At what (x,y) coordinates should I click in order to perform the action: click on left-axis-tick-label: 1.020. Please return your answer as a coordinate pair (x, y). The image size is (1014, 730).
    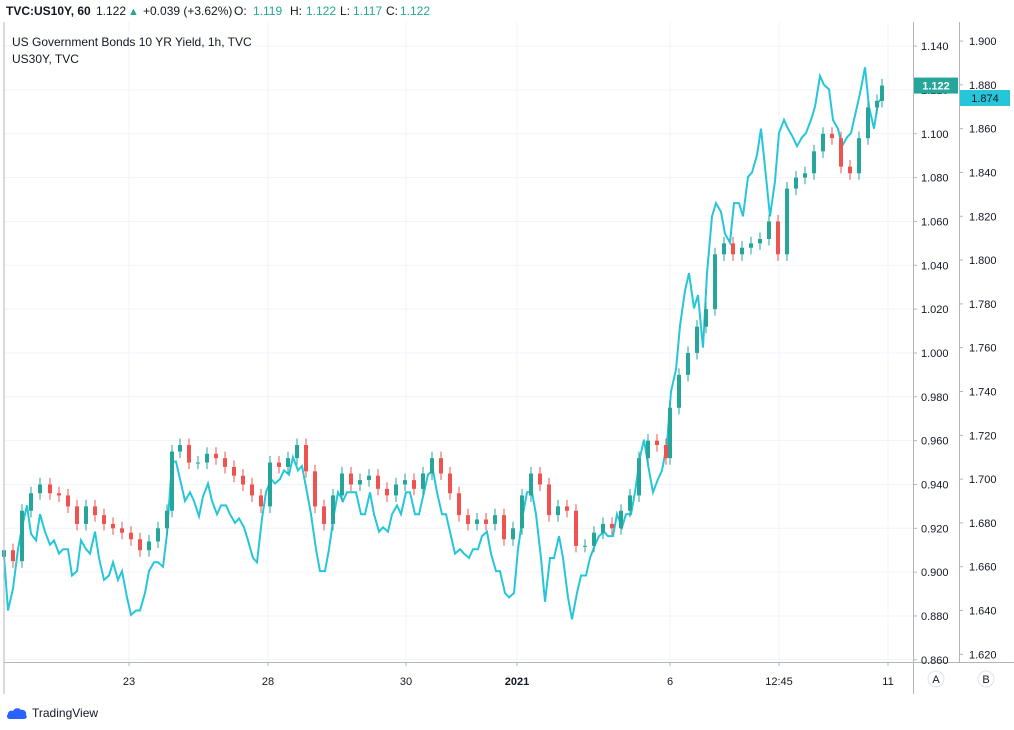
    Looking at the image, I should click on (935, 310).